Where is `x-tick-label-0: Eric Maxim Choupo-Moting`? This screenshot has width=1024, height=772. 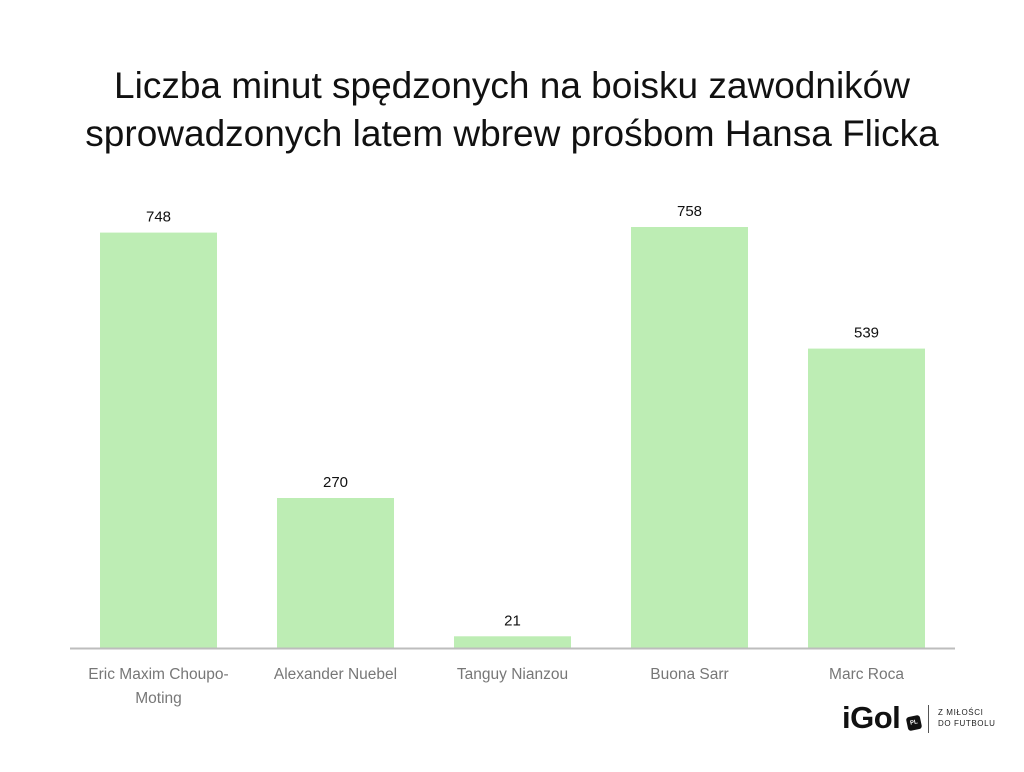 x-tick-label-0: Eric Maxim Choupo-Moting is located at coordinates (158, 686).